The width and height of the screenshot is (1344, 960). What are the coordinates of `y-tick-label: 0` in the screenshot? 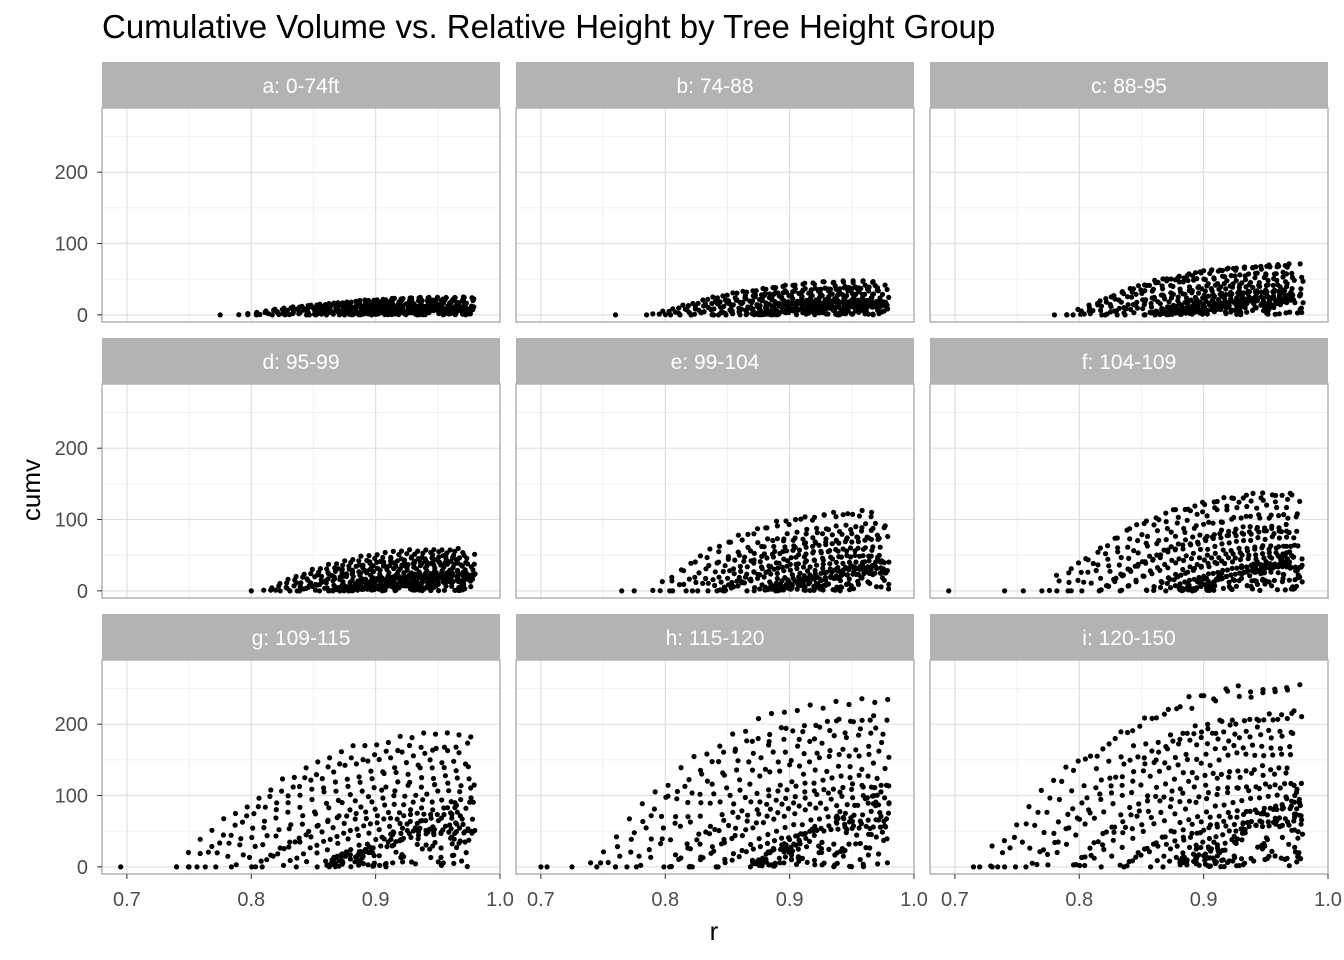 It's located at (82, 316).